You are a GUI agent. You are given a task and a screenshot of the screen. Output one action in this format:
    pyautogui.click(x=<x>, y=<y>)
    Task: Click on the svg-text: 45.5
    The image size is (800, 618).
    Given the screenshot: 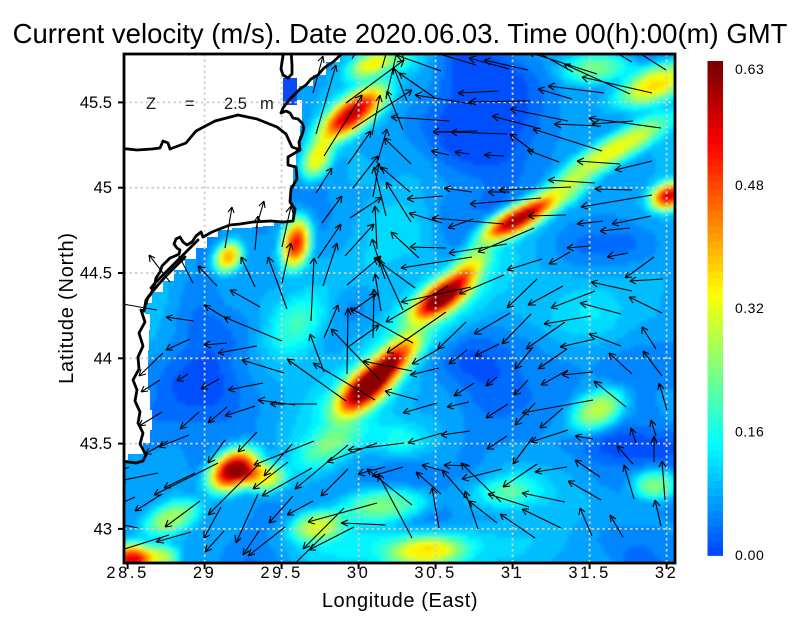 What is the action you would take?
    pyautogui.click(x=96, y=103)
    